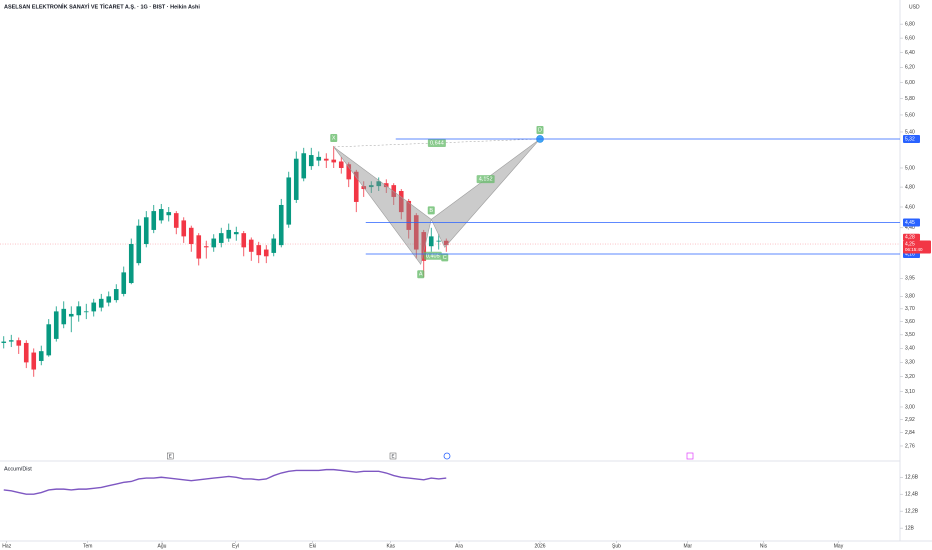 This screenshot has height=550, width=932. I want to click on y-tick-label: 4,60, so click(910, 207).